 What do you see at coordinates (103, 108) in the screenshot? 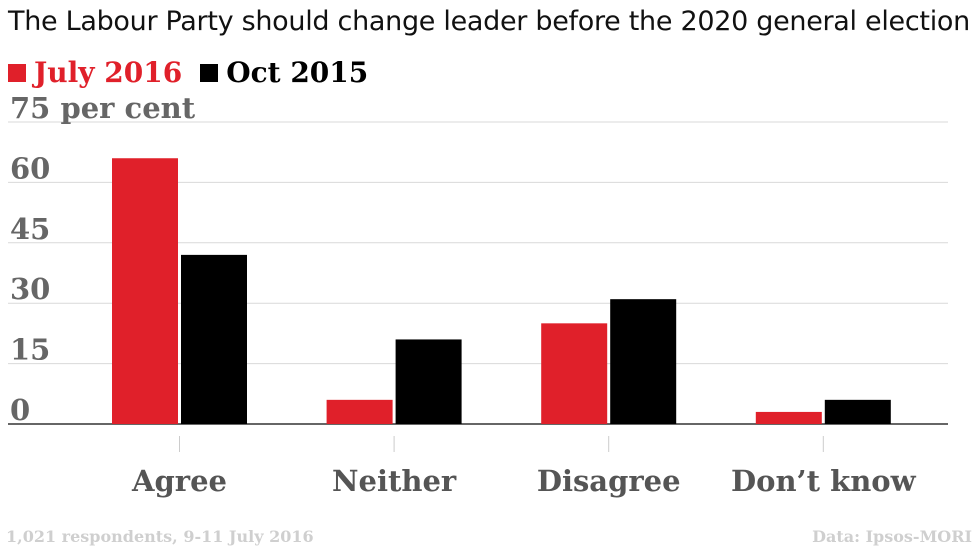
I see `y-tick-label: 75 per cent` at bounding box center [103, 108].